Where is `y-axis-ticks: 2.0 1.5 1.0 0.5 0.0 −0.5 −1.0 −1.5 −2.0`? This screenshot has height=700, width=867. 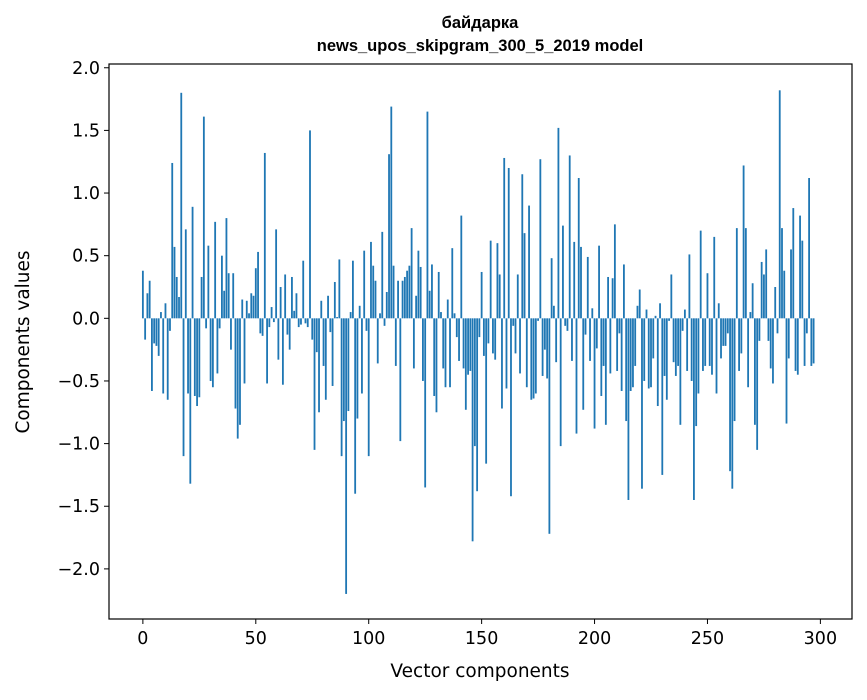
y-axis-ticks: 2.0 1.5 1.0 0.5 0.0 −0.5 −1.0 −1.5 −2.0 is located at coordinates (83, 319).